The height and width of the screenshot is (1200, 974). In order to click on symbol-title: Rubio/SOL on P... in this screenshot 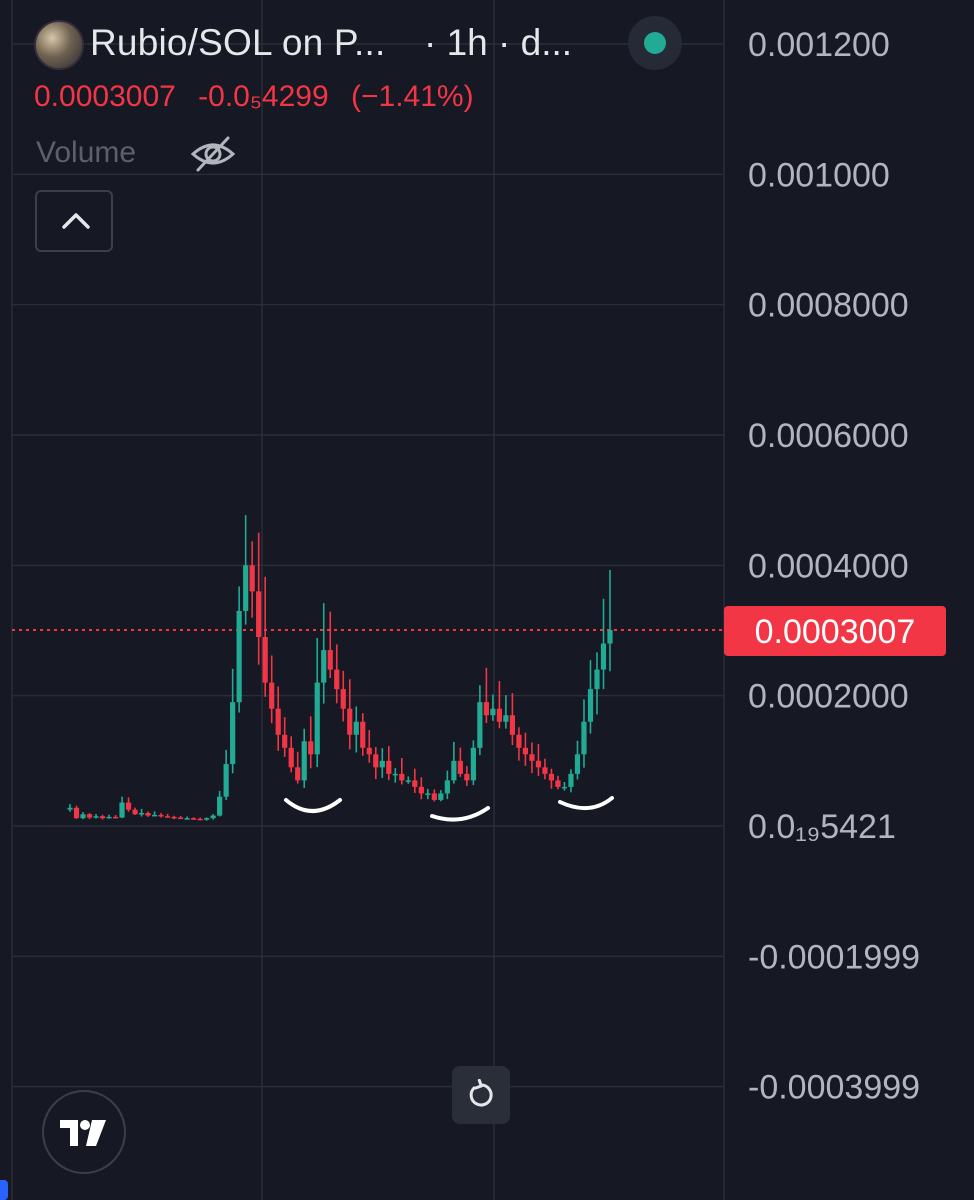, I will do `click(238, 42)`.